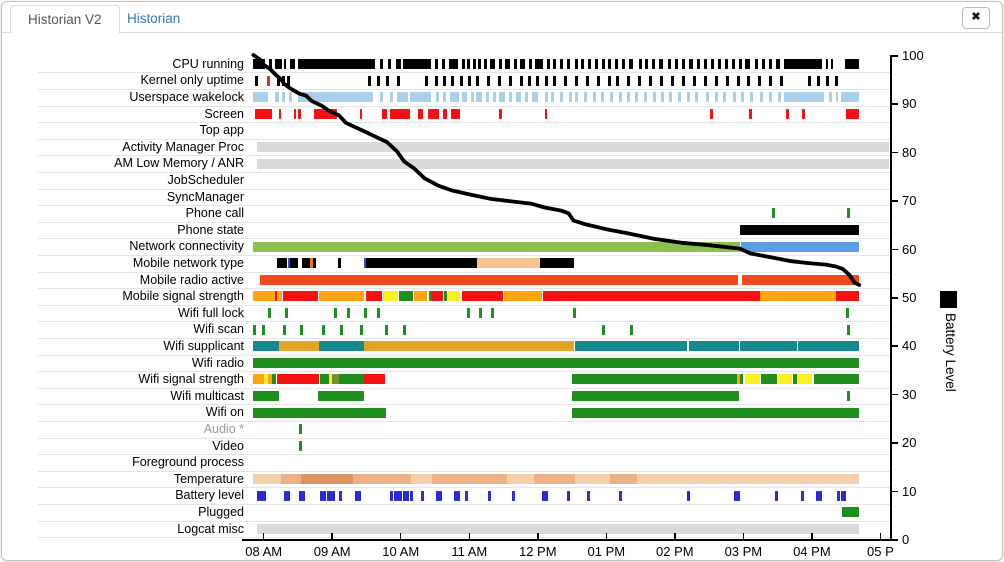 The height and width of the screenshot is (562, 1004). I want to click on y-axis-tick-label: 70, so click(909, 201).